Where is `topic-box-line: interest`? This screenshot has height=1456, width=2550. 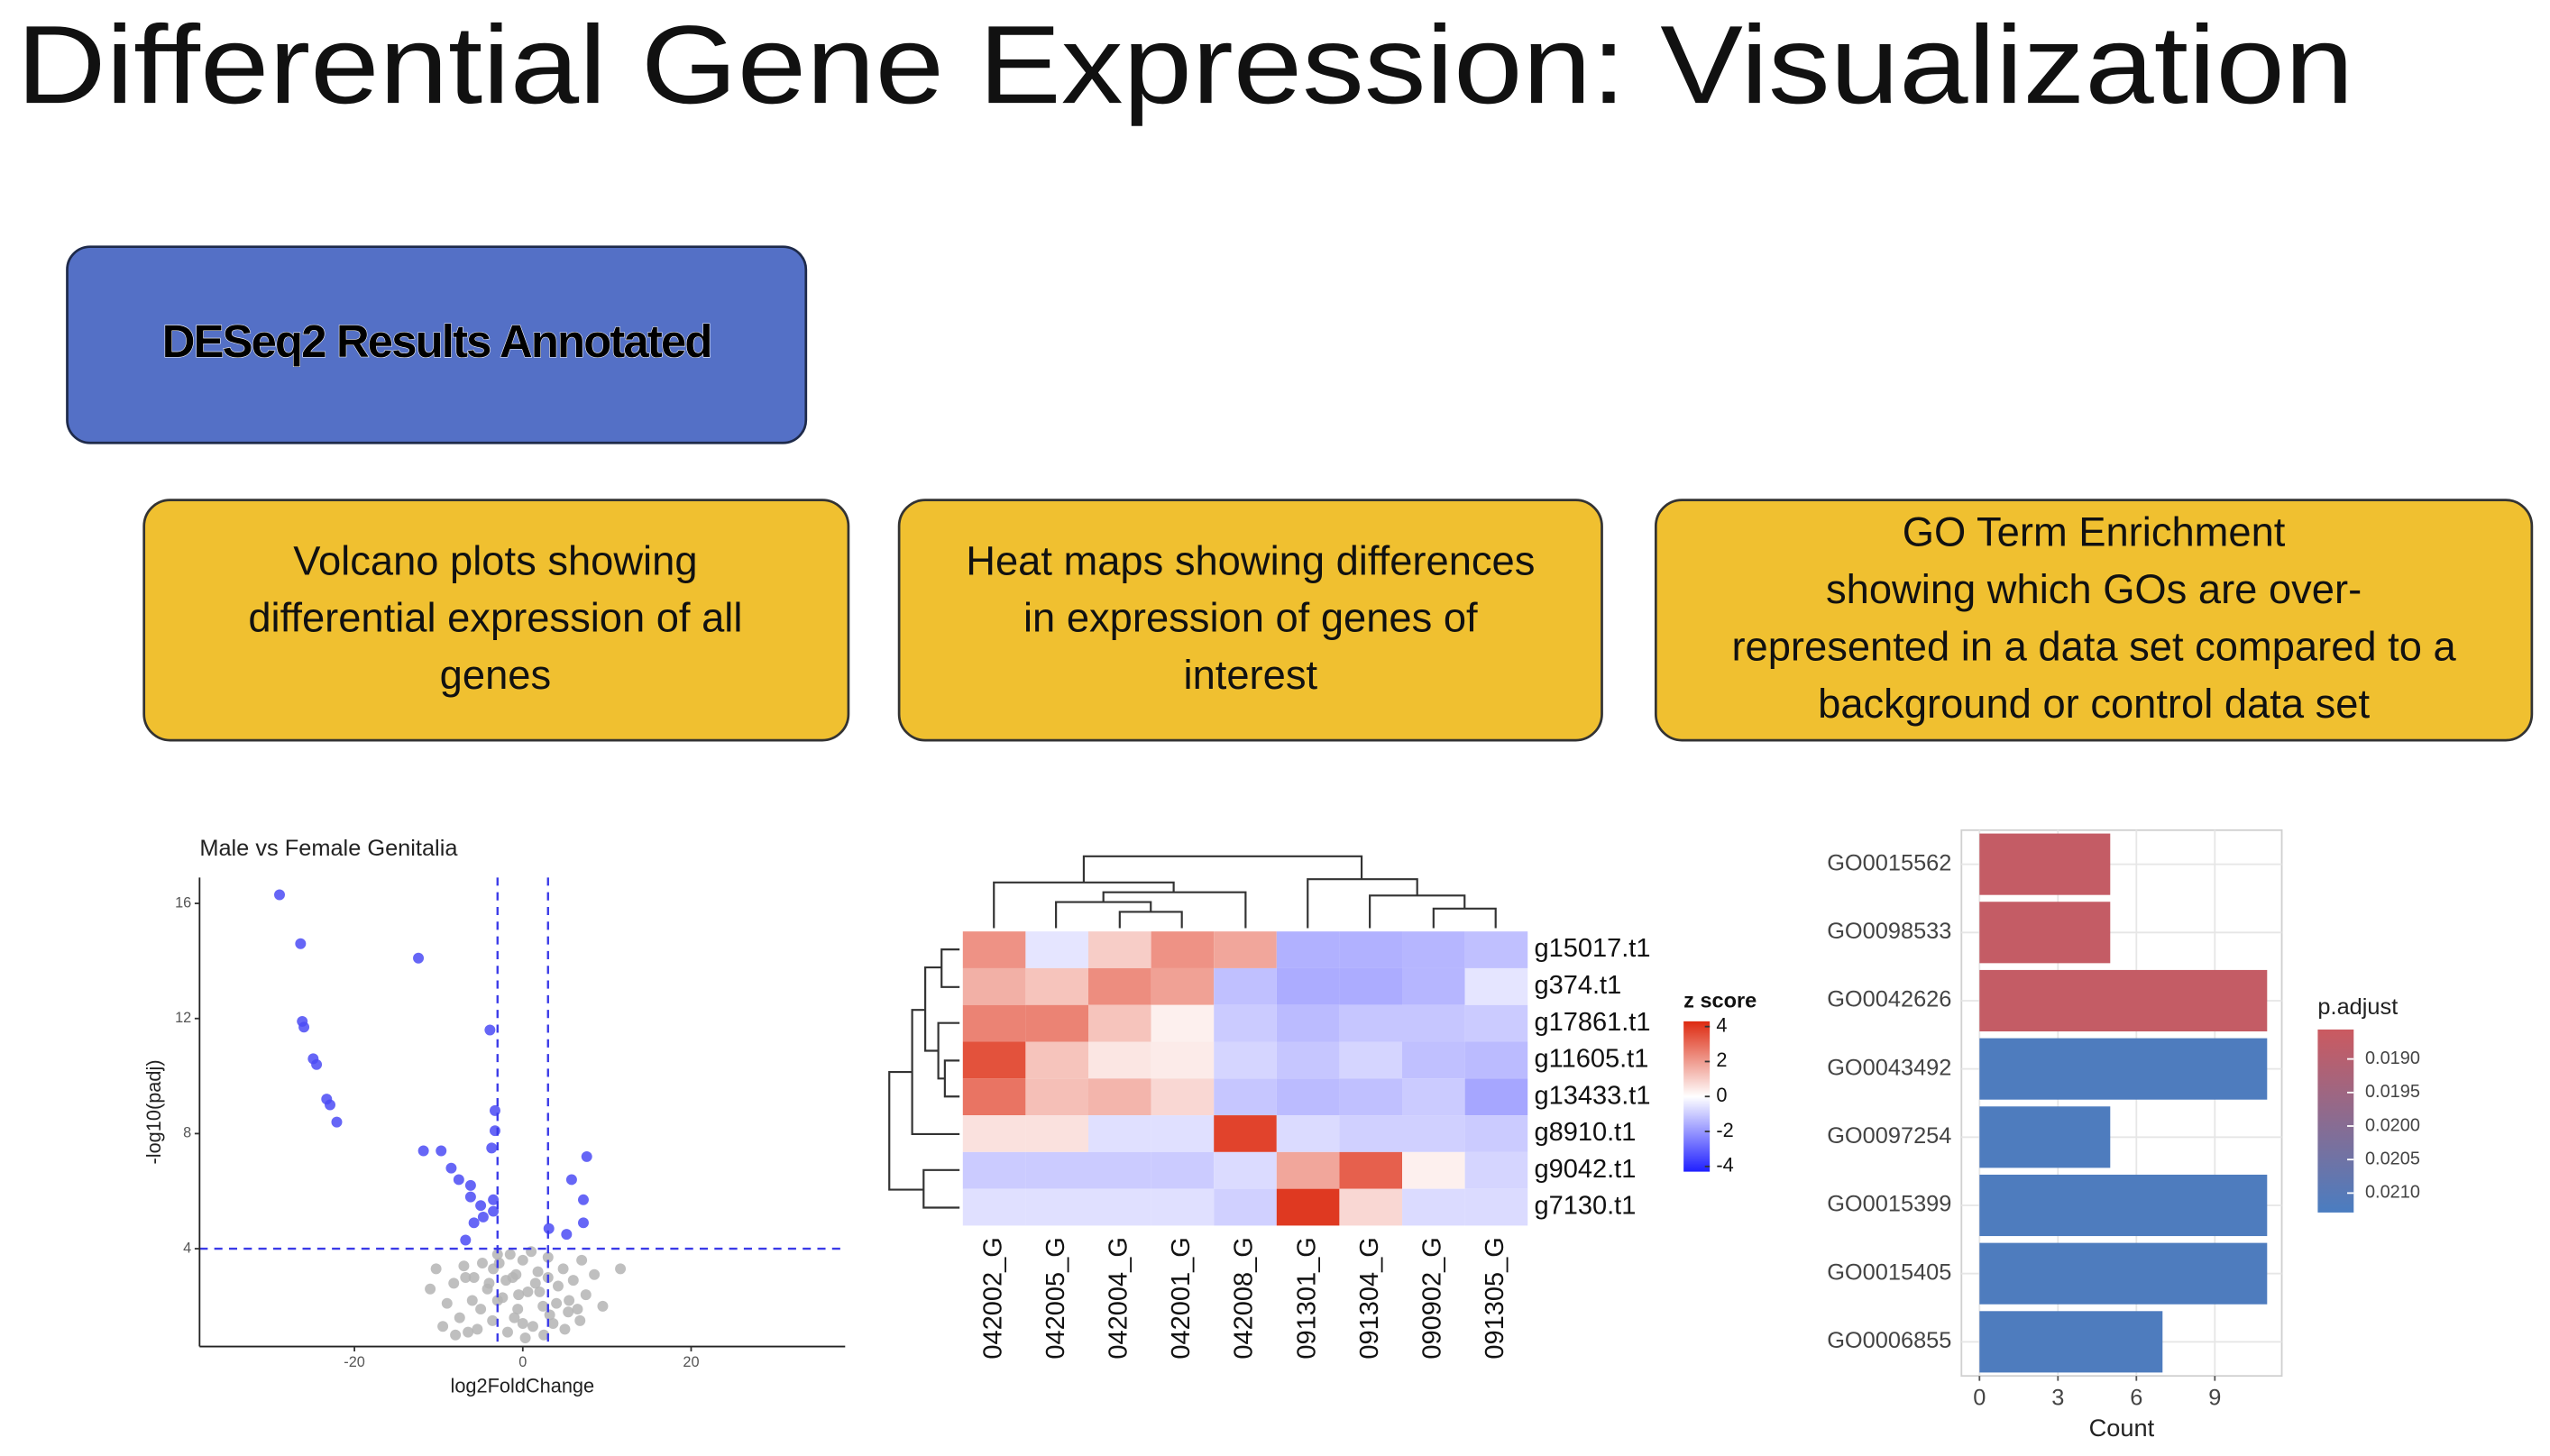
topic-box-line: interest is located at coordinates (1251, 675).